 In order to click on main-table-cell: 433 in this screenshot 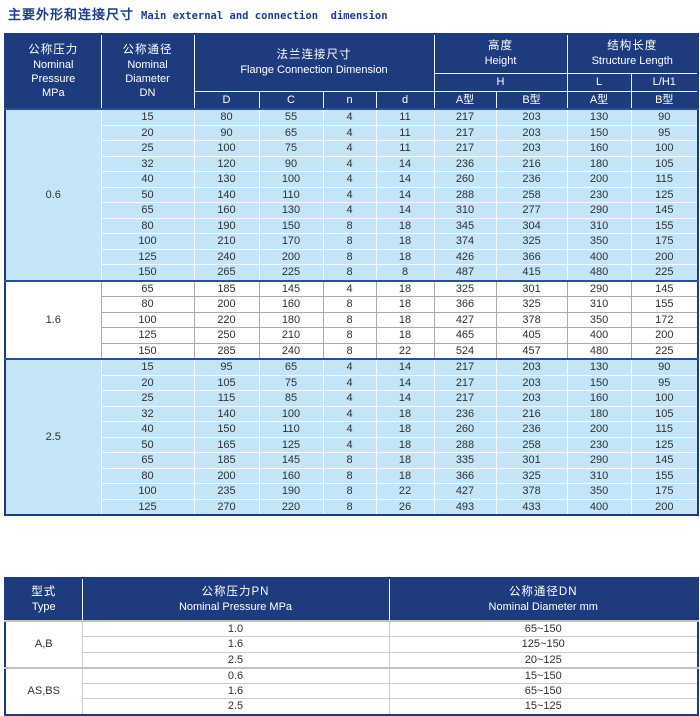, I will do `click(531, 507)`.